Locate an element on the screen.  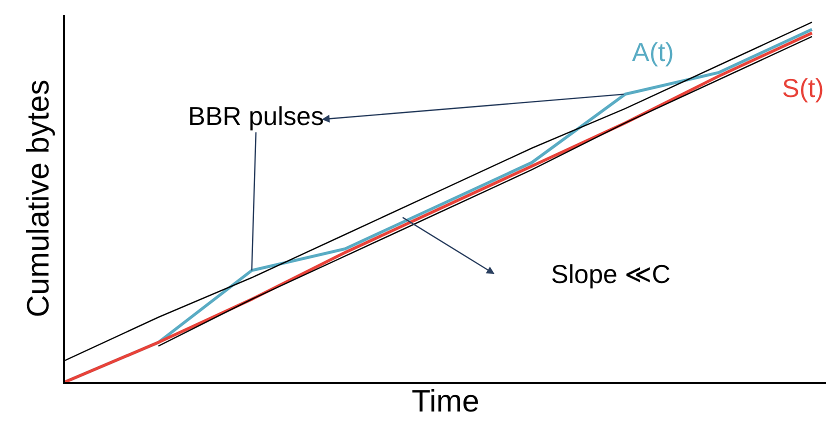
series-label: A(t) is located at coordinates (653, 52).